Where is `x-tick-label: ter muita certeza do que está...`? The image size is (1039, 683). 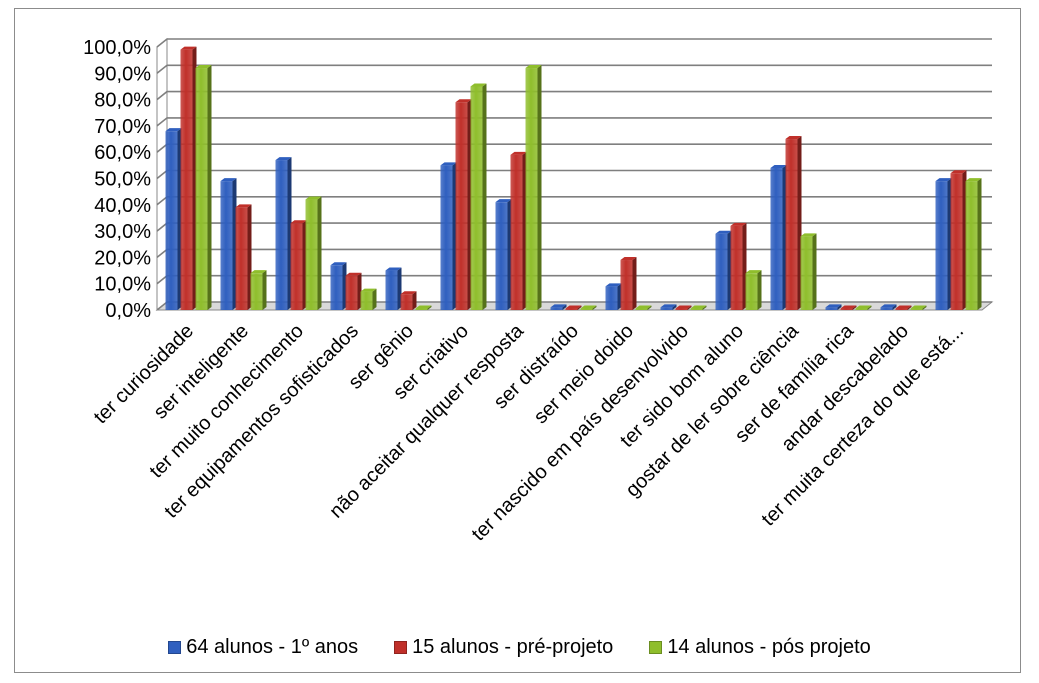 x-tick-label: ter muita certeza do que está... is located at coordinates (863, 425).